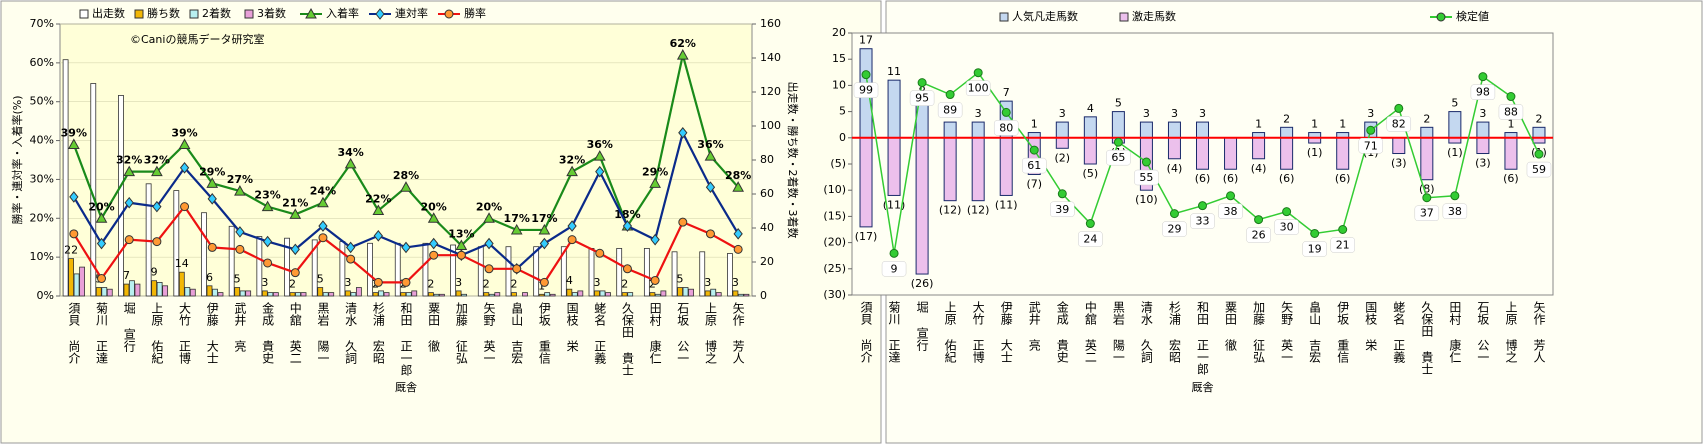 This screenshot has width=1704, height=445. I want to click on line-label: 22%, so click(378, 199).